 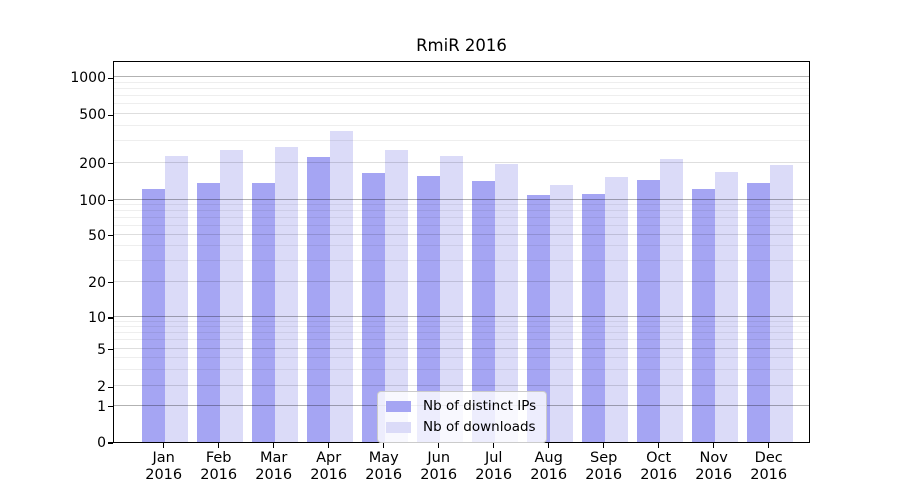 What do you see at coordinates (726, 307) in the screenshot?
I see `bar-downloads-nov` at bounding box center [726, 307].